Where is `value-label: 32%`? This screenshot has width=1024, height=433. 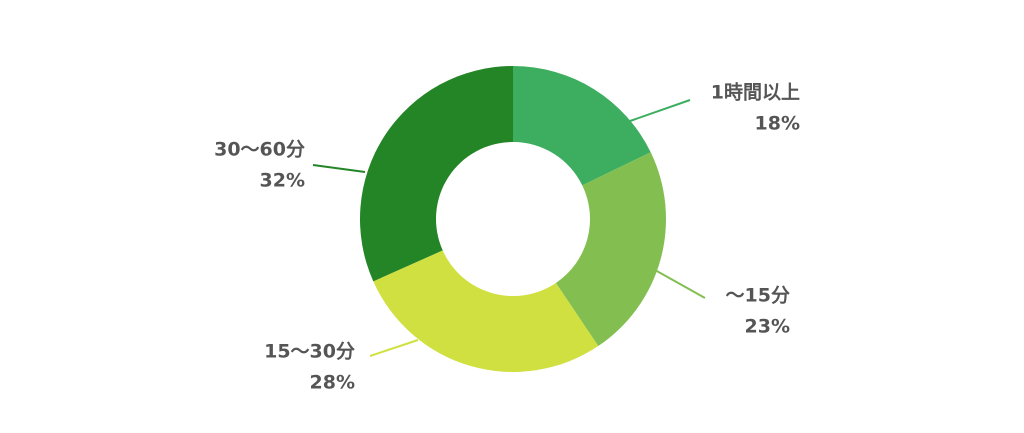 value-label: 32% is located at coordinates (282, 181).